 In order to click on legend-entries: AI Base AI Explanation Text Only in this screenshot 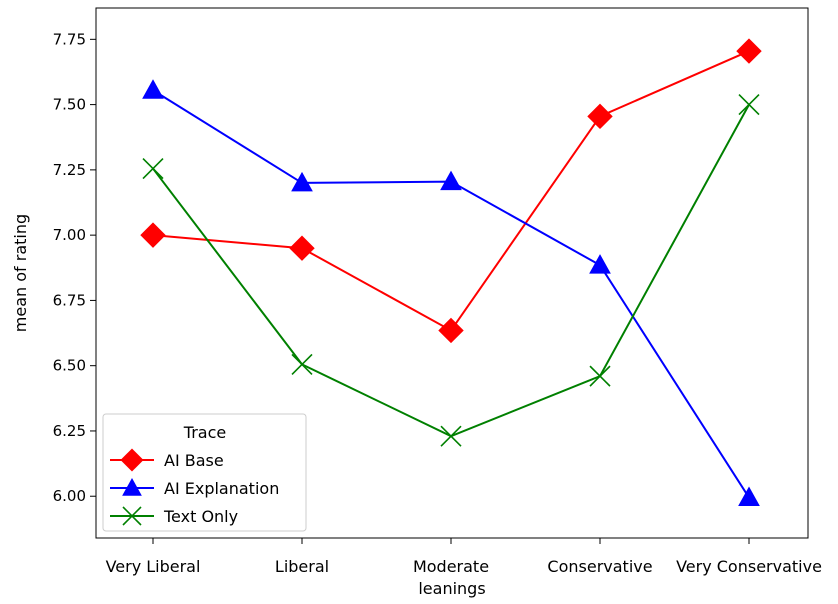, I will do `click(194, 487)`.